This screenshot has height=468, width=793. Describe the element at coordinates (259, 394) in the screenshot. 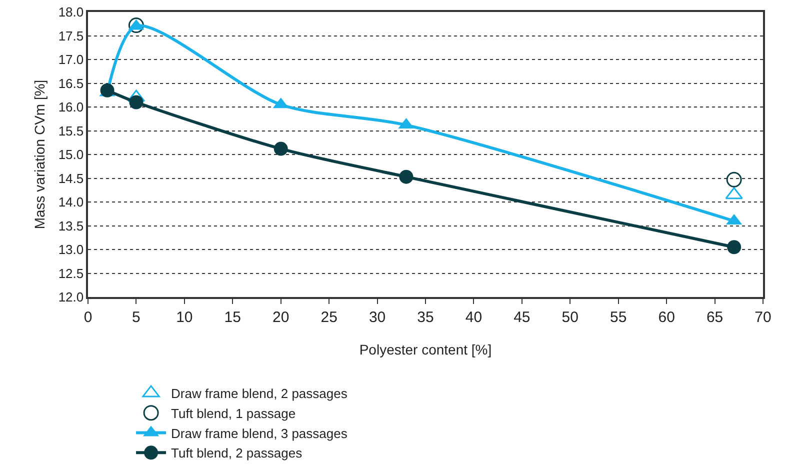

I see `legend-label: Draw frame blend, 2 passages` at that location.